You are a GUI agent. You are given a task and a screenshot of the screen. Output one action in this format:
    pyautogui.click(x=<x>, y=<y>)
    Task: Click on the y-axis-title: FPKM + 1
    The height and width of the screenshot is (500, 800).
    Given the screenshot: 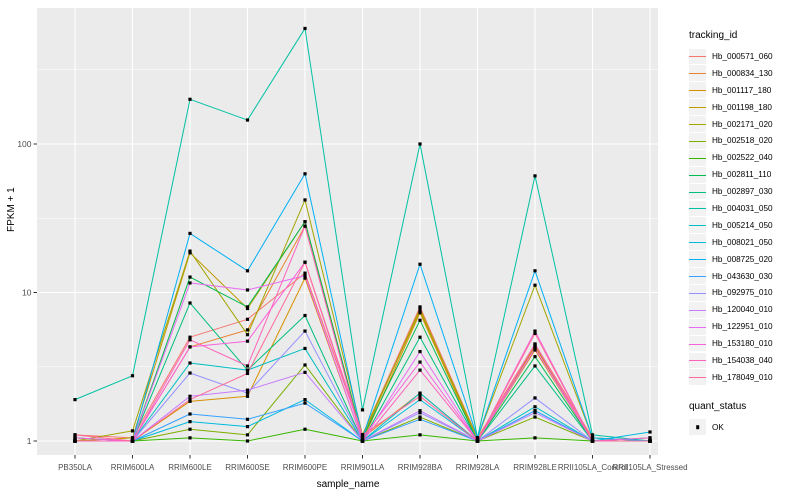 What is the action you would take?
    pyautogui.click(x=11, y=209)
    